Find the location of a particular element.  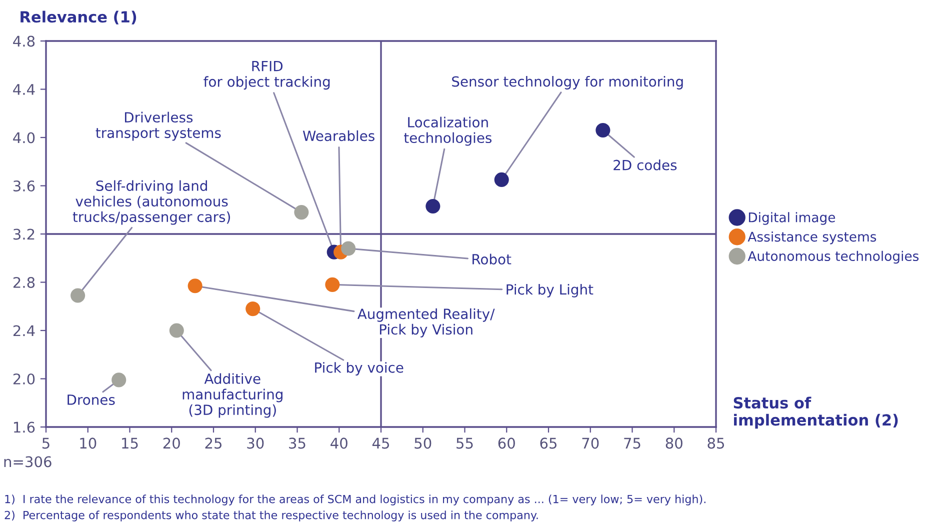

annotation: Sensor technology for monitoring is located at coordinates (567, 83).